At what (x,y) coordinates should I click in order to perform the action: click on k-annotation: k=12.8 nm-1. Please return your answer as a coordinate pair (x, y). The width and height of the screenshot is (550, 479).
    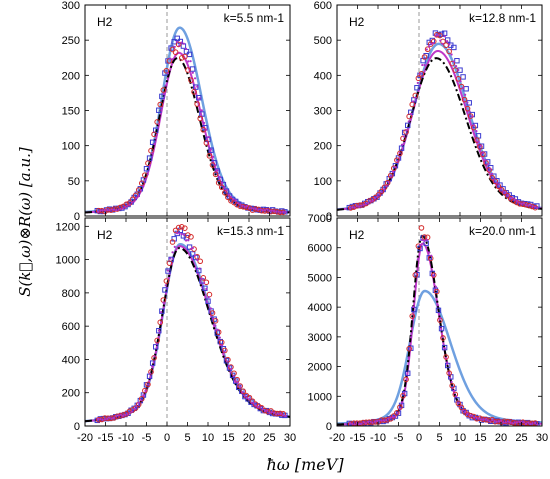
    Looking at the image, I should click on (502, 18).